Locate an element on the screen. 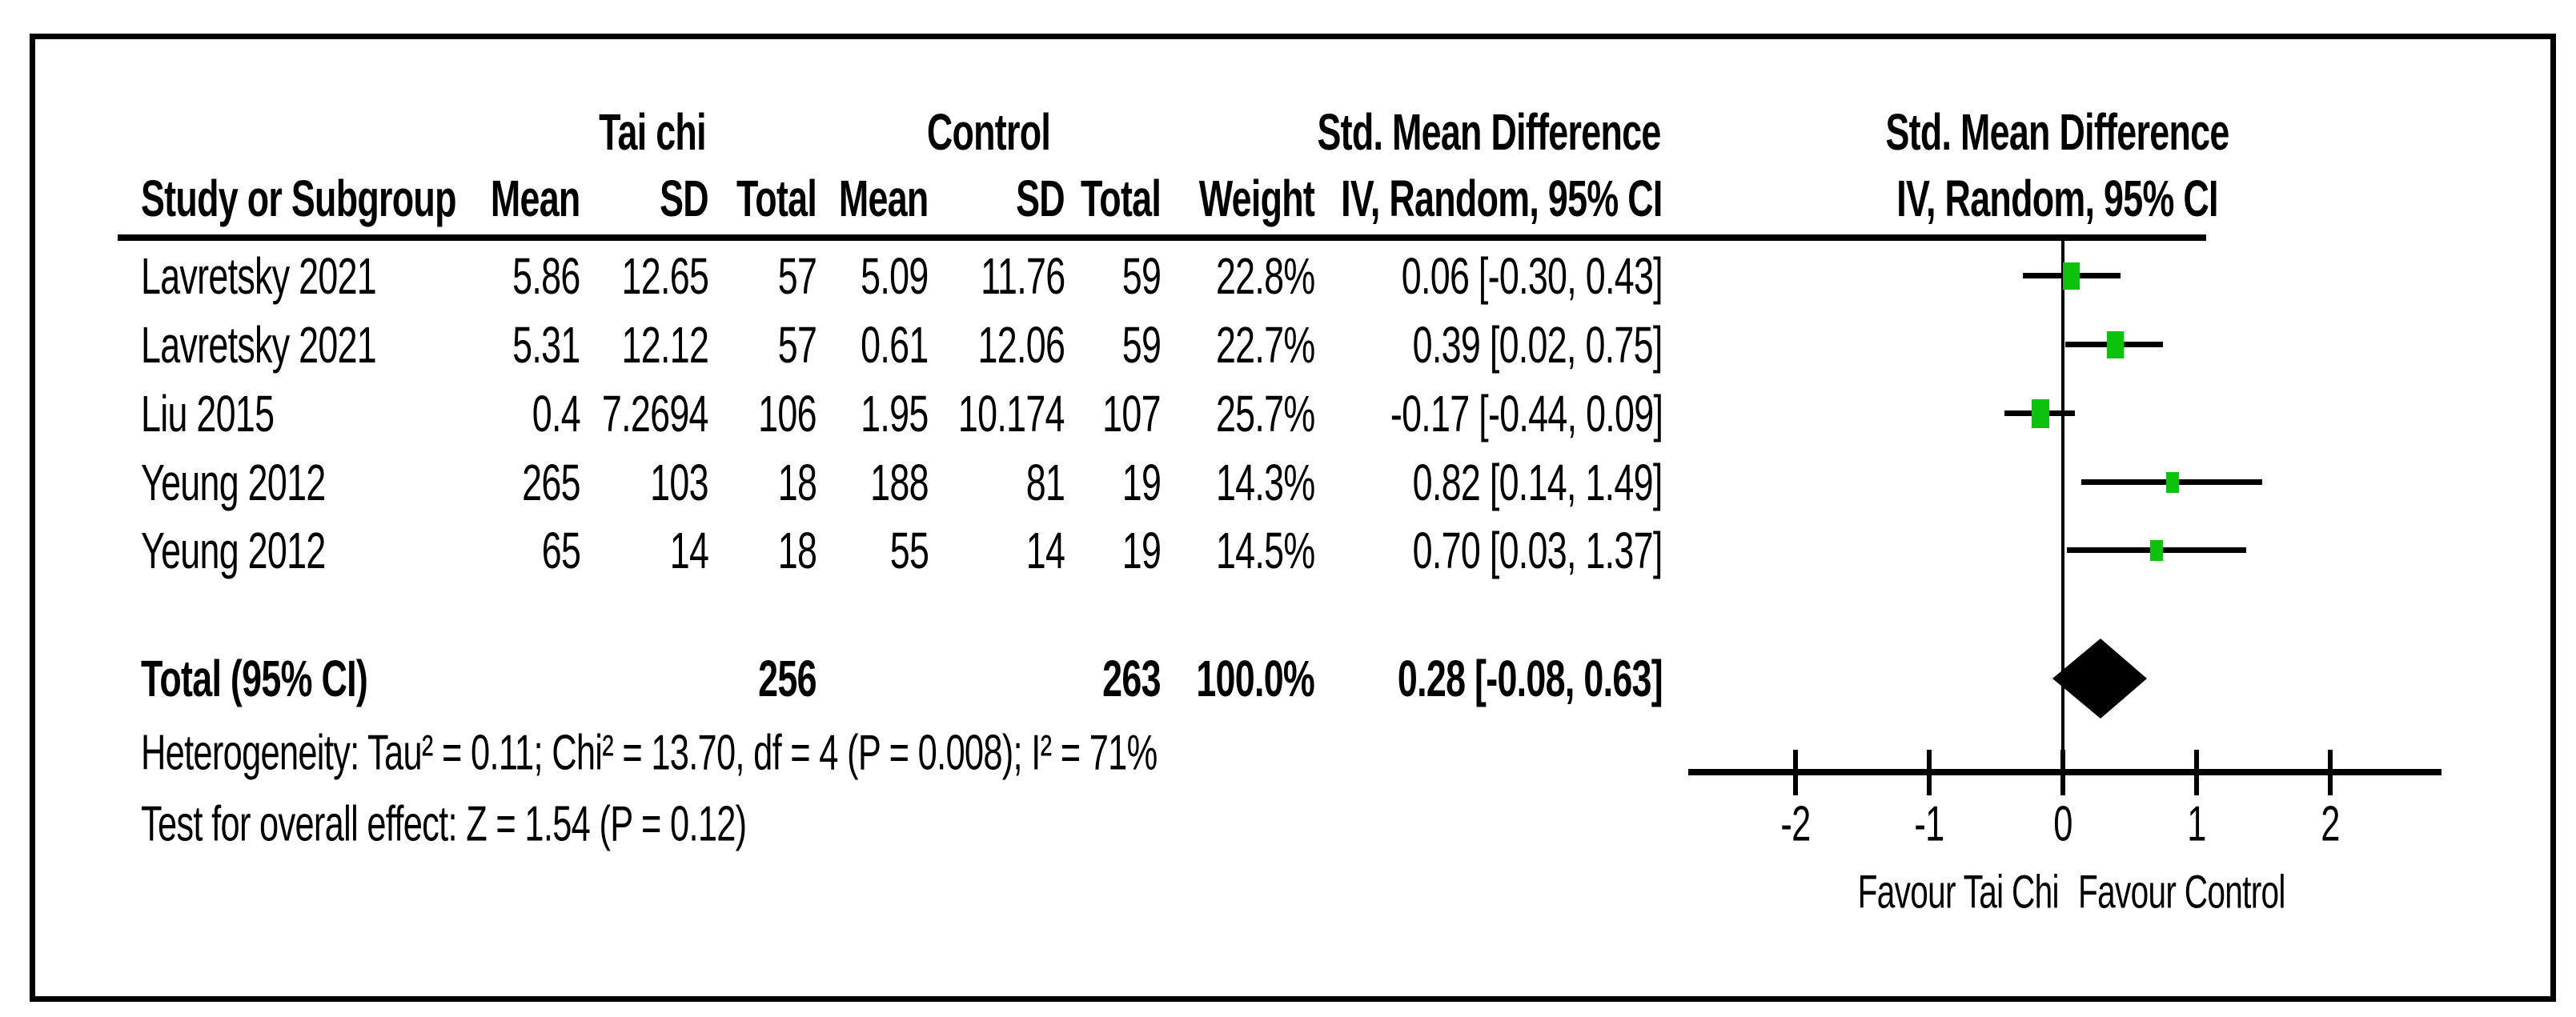  weight: 14.5% is located at coordinates (1264, 550).